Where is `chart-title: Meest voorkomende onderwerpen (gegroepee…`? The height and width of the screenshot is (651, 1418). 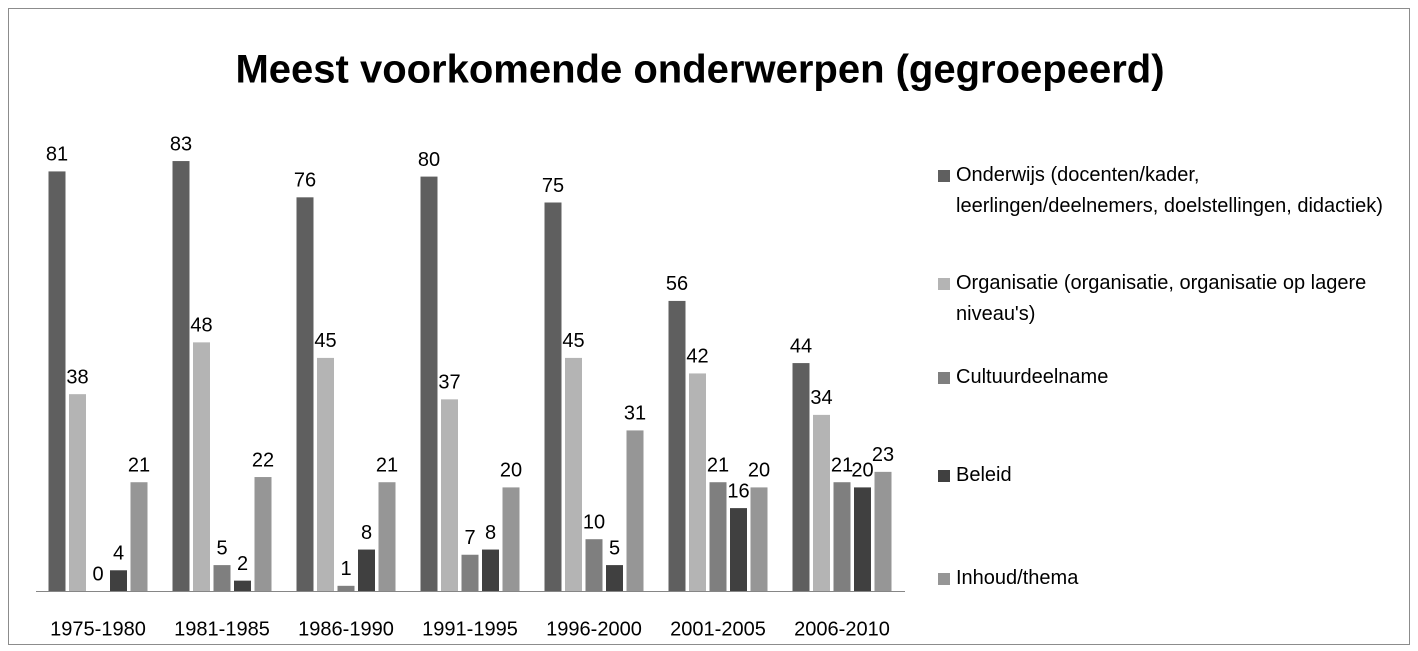
chart-title: Meest voorkomende onderwerpen (gegroepee… is located at coordinates (699, 70).